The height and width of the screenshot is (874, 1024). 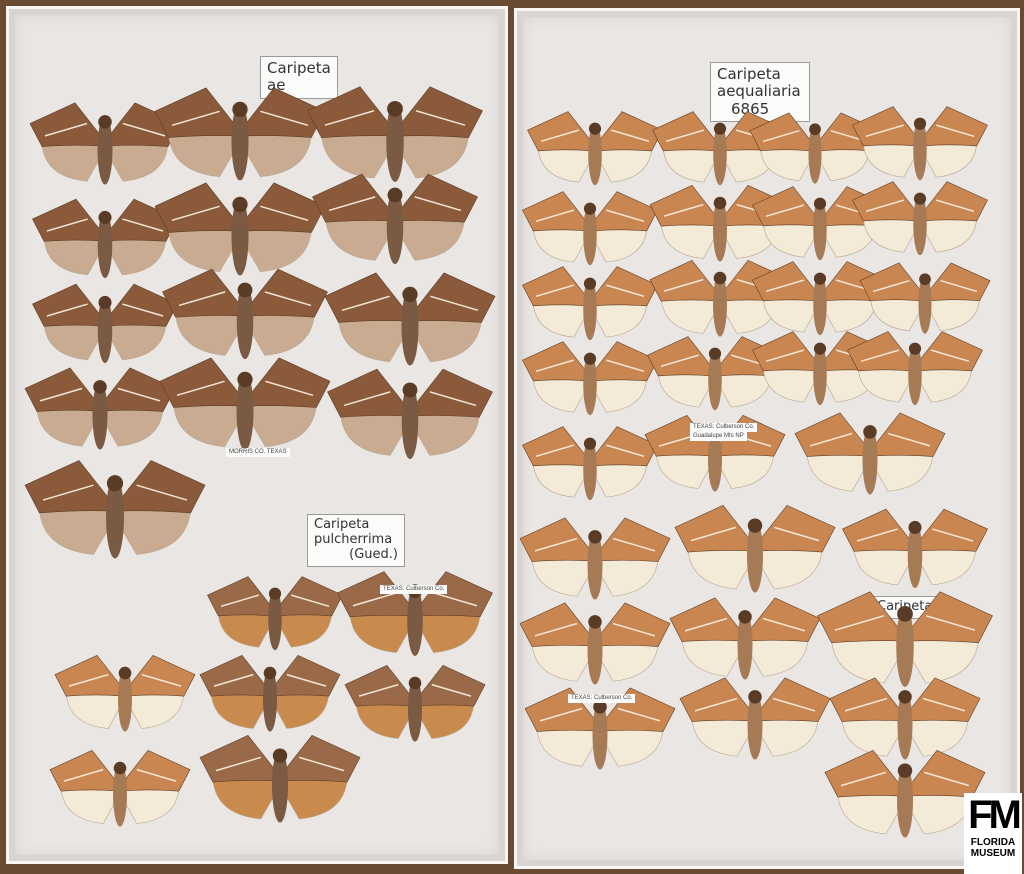 What do you see at coordinates (750, 108) in the screenshot?
I see `label-line: 6865` at bounding box center [750, 108].